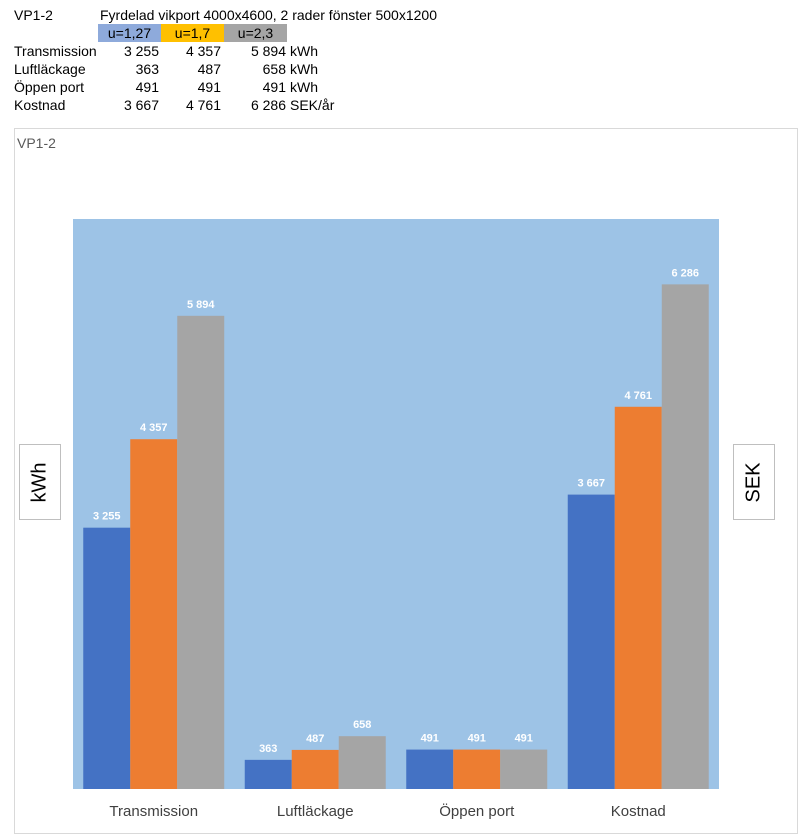 The image size is (800, 836). I want to click on row-oppen-port-unit: kWh, so click(304, 87).